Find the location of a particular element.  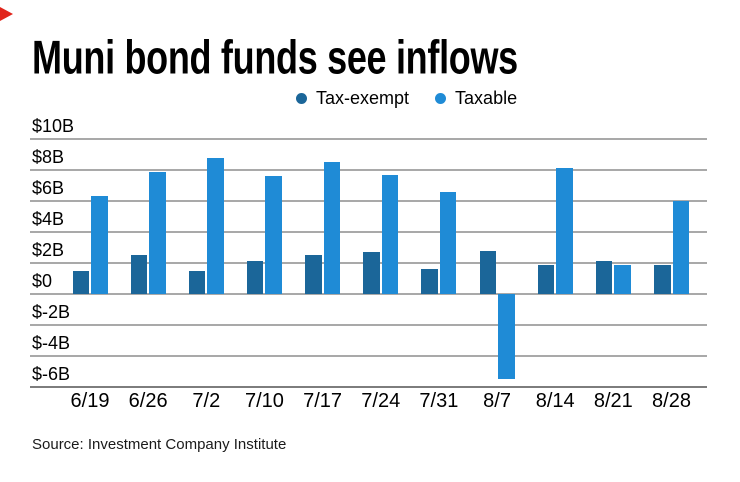

y-tick-label: $-4B is located at coordinates (51, 343).